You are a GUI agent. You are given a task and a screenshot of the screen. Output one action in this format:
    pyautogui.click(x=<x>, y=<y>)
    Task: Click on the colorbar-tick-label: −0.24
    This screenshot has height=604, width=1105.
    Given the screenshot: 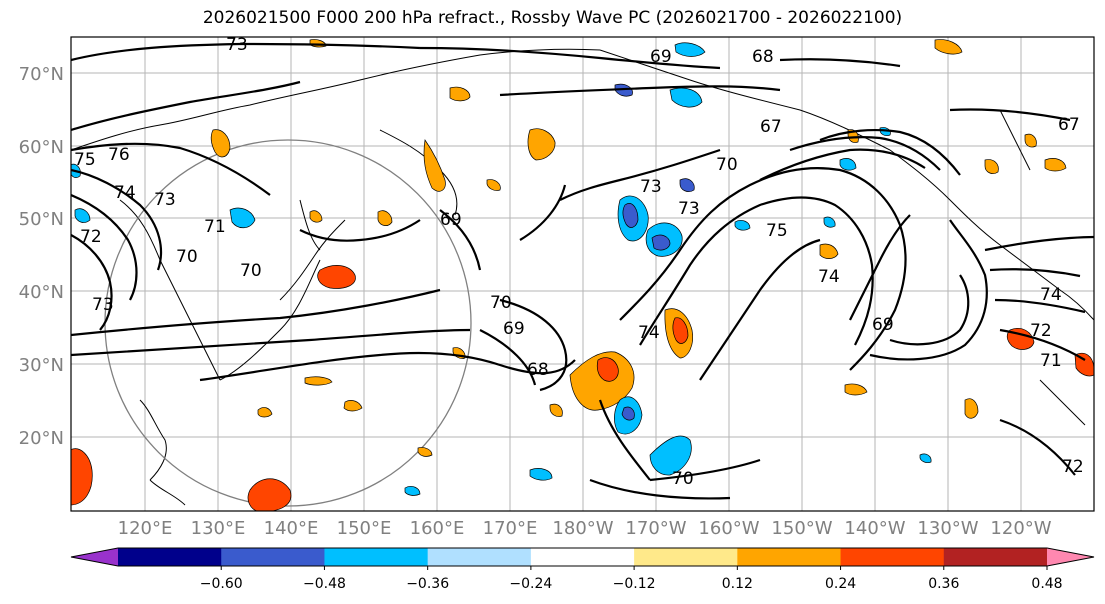 What is the action you would take?
    pyautogui.click(x=530, y=584)
    